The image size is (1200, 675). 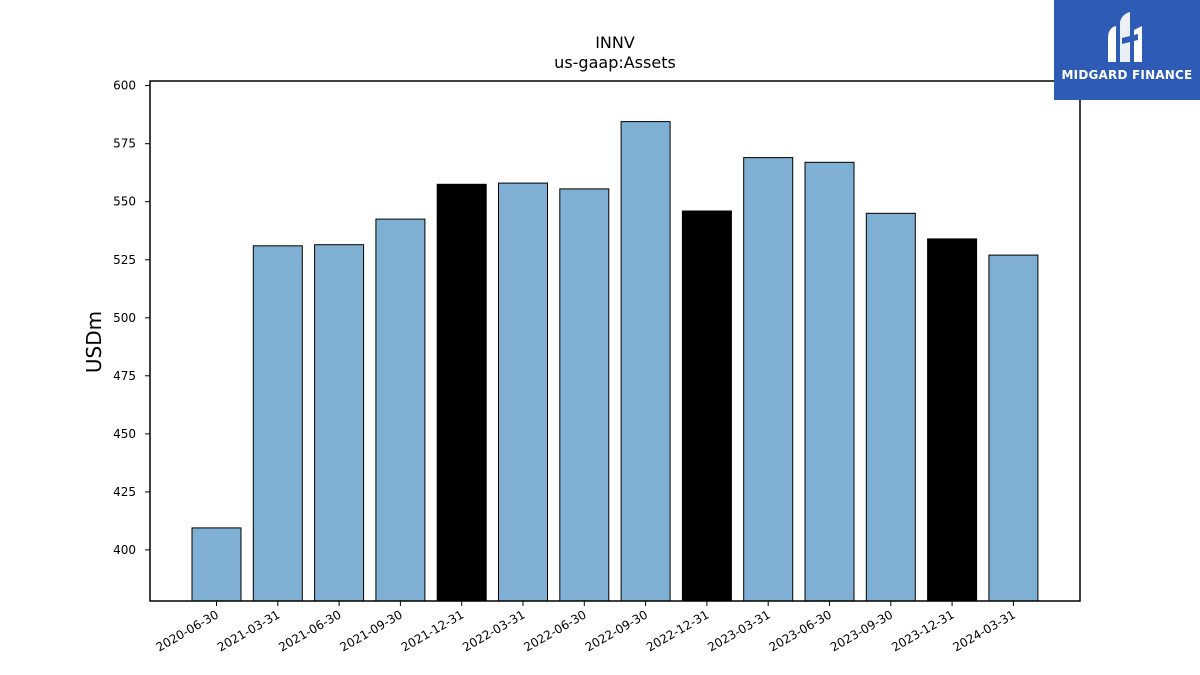 What do you see at coordinates (124, 376) in the screenshot?
I see `y-tick-label: 475` at bounding box center [124, 376].